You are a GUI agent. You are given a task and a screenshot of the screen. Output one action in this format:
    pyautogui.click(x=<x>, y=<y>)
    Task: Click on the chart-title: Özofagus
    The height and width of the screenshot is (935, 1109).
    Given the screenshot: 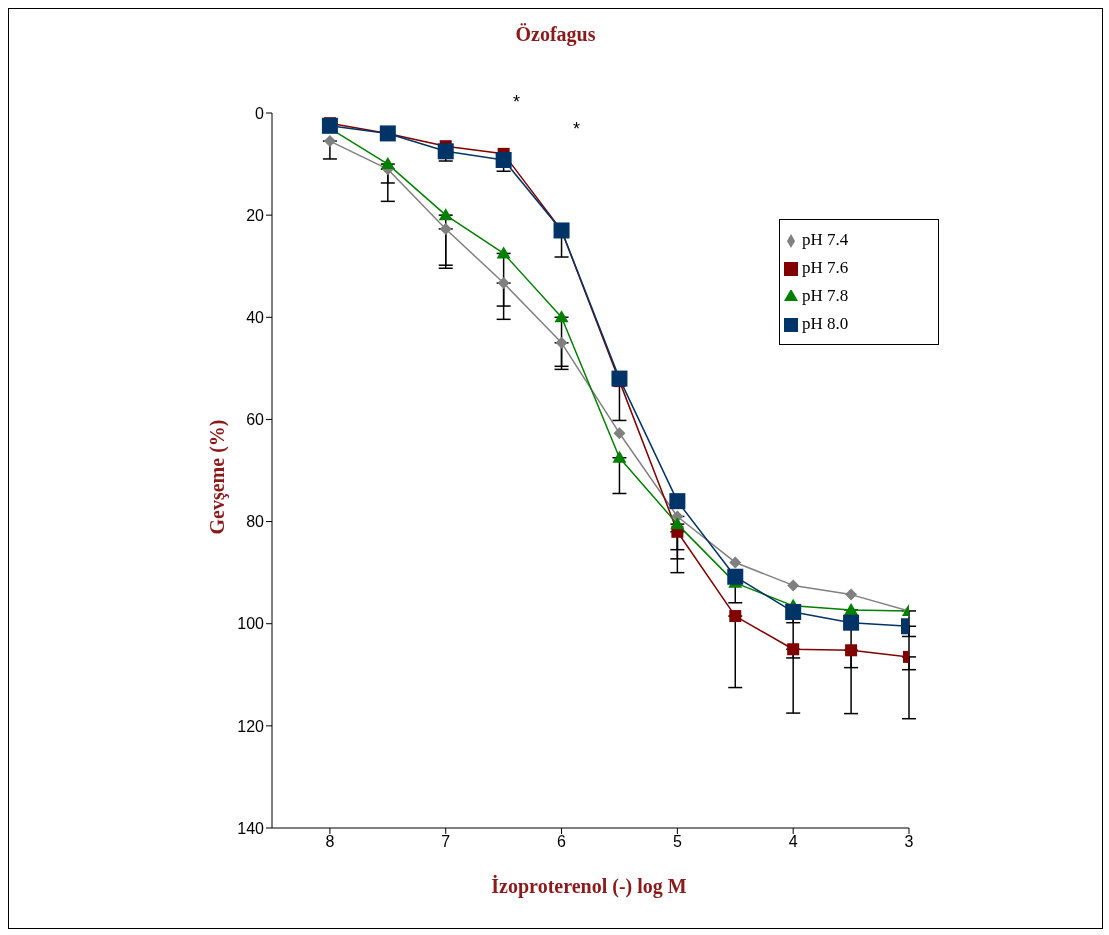 What is the action you would take?
    pyautogui.click(x=555, y=34)
    